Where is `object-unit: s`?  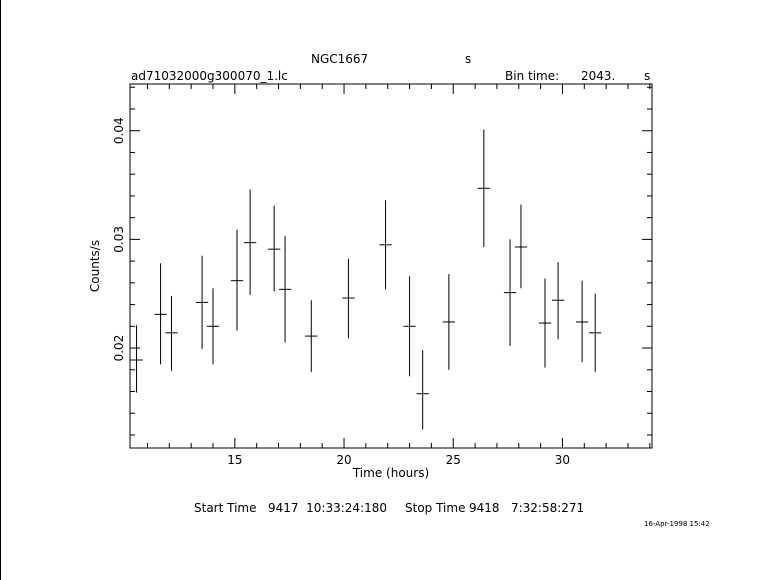 object-unit: s is located at coordinates (468, 59).